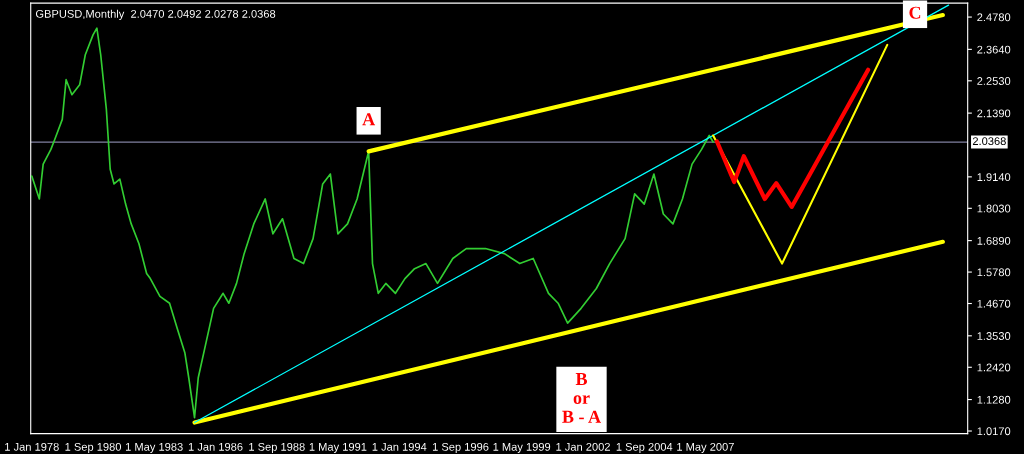  Describe the element at coordinates (93, 447) in the screenshot. I see `x-tick-label: 1 Sep 1980` at that location.